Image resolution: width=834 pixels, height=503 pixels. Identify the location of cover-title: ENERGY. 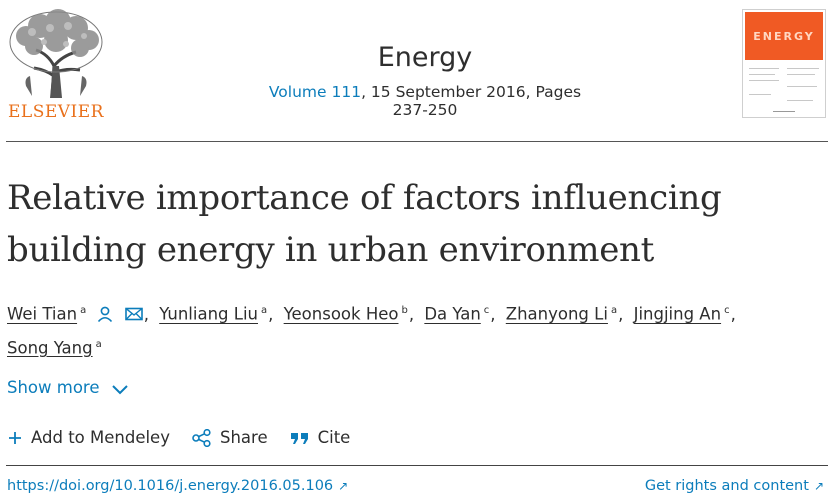
(784, 36).